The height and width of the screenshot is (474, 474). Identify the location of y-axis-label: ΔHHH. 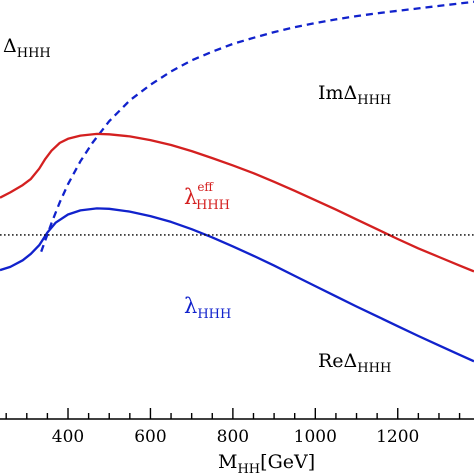
(27, 48).